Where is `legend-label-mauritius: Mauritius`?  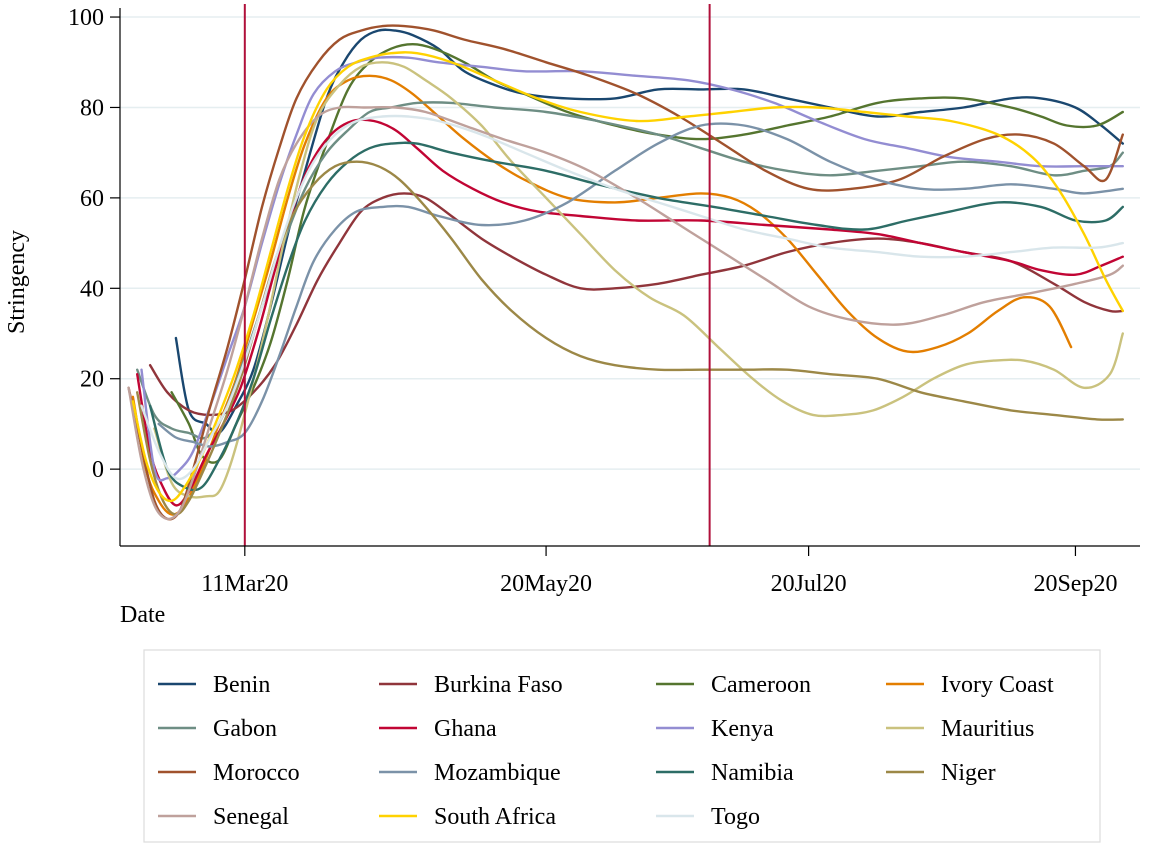 legend-label-mauritius: Mauritius is located at coordinates (987, 729).